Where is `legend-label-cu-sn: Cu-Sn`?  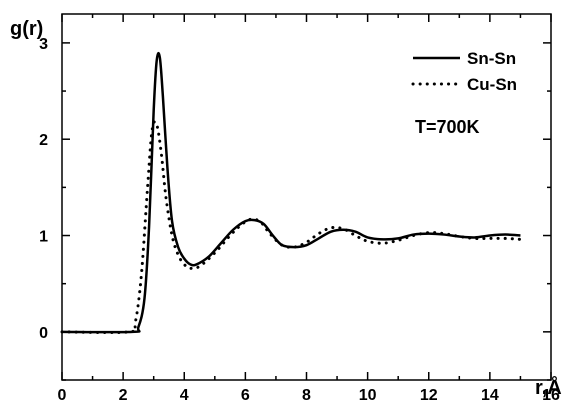
legend-label-cu-sn: Cu-Sn is located at coordinates (492, 84).